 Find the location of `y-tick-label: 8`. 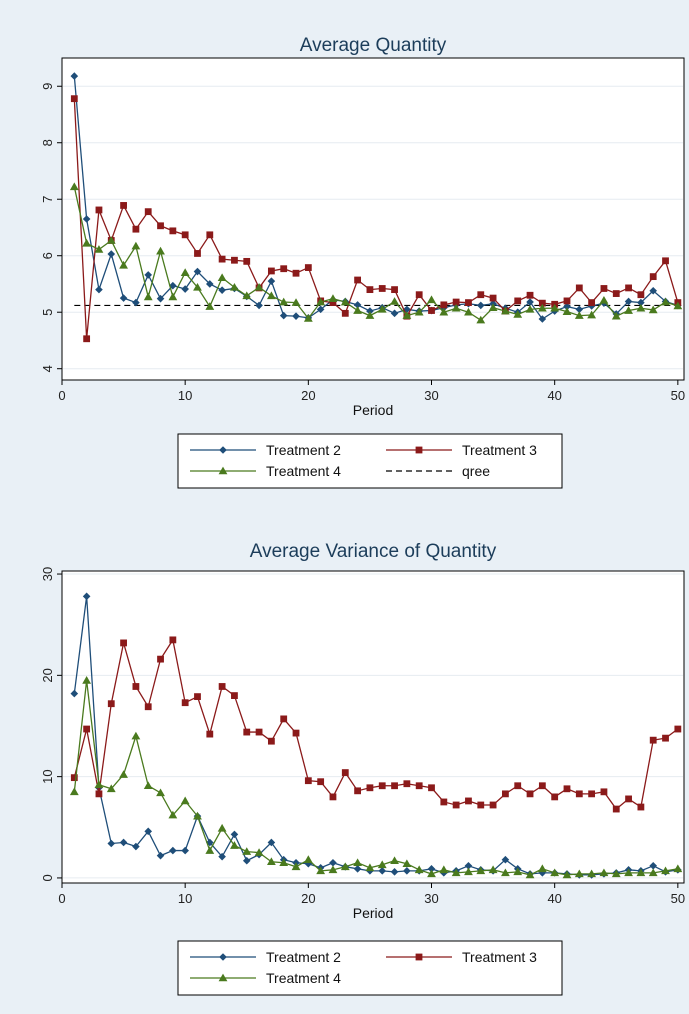

y-tick-label: 8 is located at coordinates (47, 142).